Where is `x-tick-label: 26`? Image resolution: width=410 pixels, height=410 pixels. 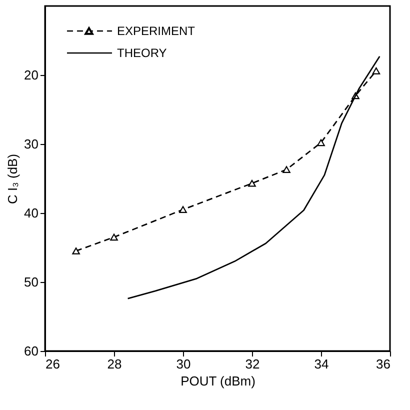 x-tick-label: 26 is located at coordinates (53, 364).